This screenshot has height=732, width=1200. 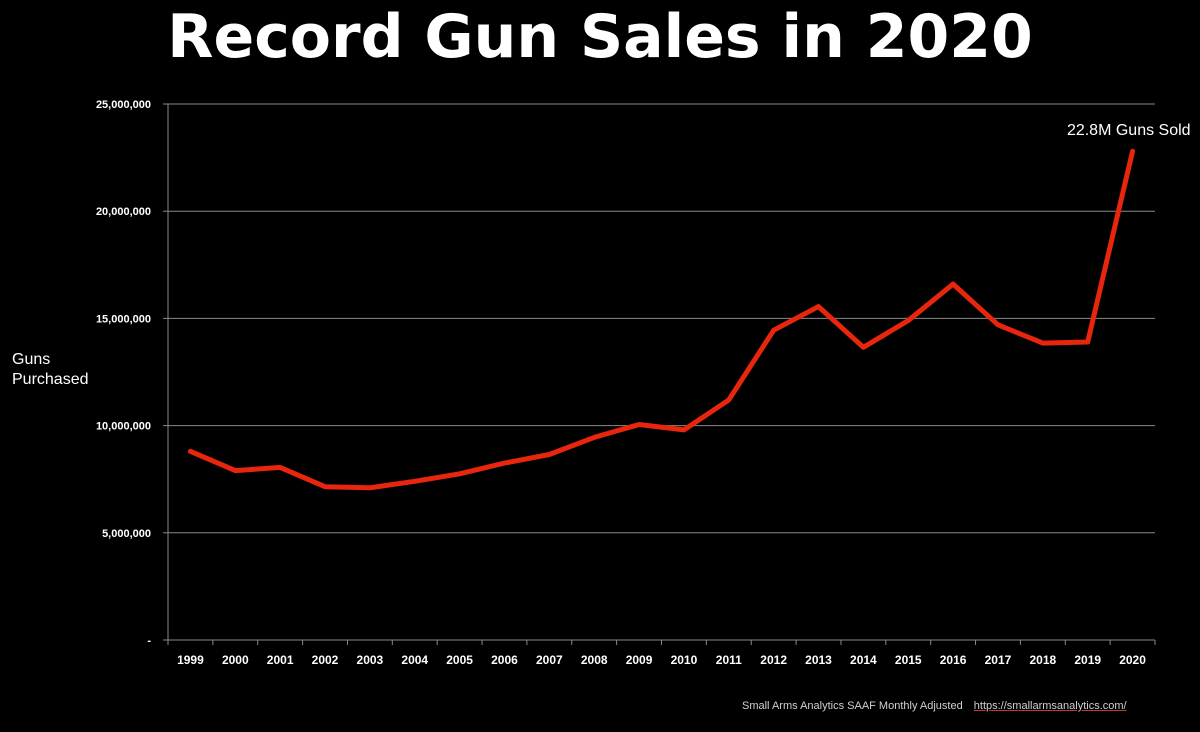 What do you see at coordinates (123, 105) in the screenshot?
I see `y-tick-label: 25,000,000` at bounding box center [123, 105].